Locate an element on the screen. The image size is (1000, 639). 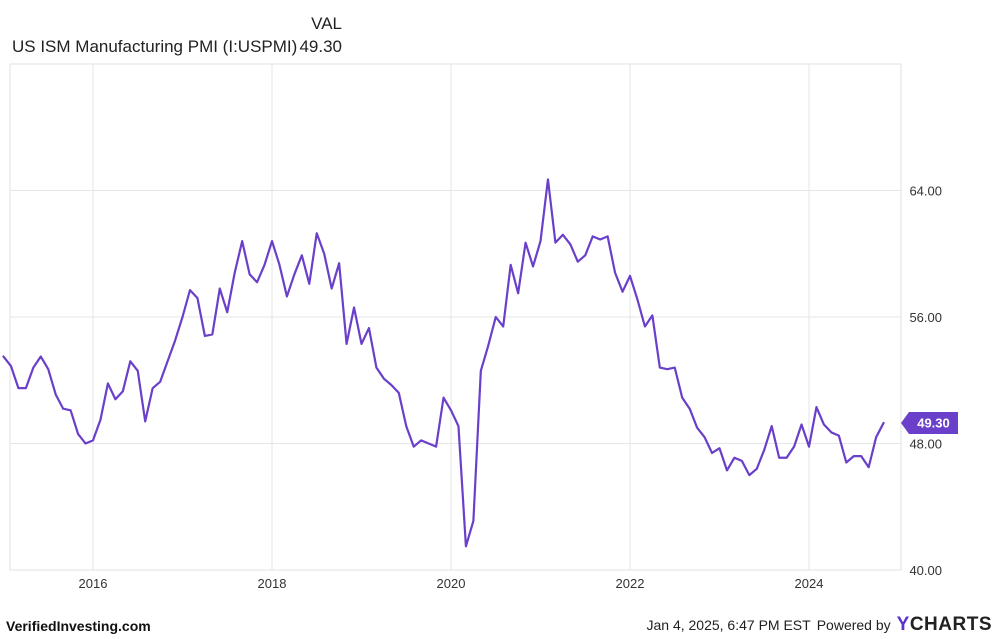
x-tick-label: 2018 is located at coordinates (272, 583).